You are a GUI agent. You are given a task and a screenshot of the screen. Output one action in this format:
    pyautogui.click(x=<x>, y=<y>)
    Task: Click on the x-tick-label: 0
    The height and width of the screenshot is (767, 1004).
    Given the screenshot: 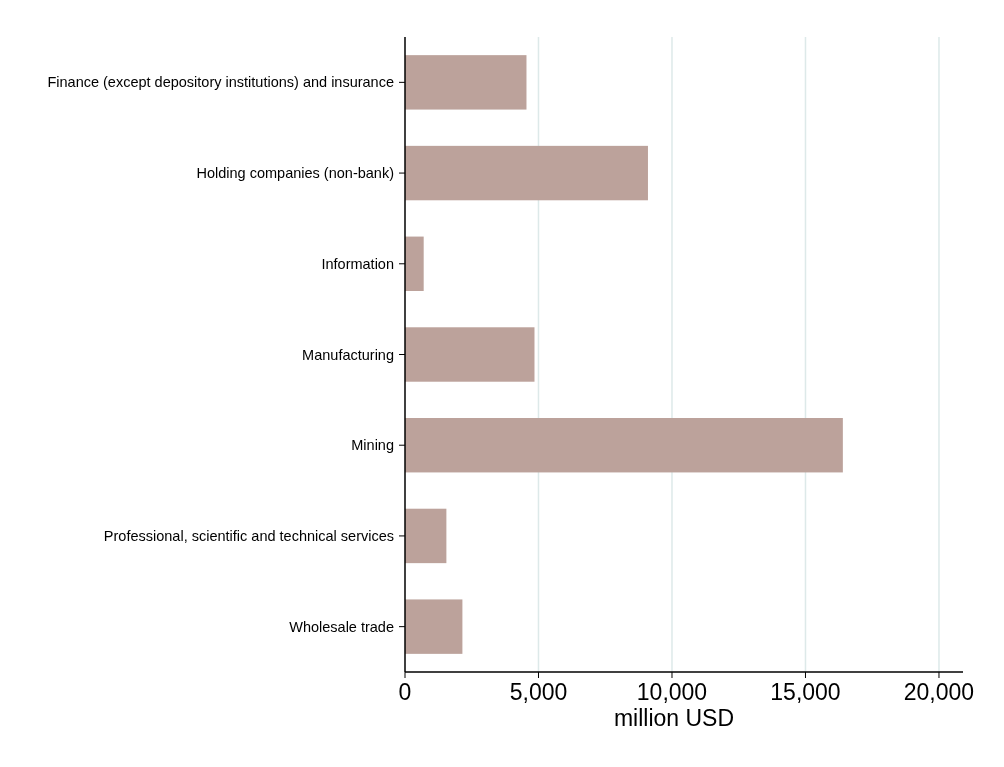 What is the action you would take?
    pyautogui.click(x=405, y=692)
    